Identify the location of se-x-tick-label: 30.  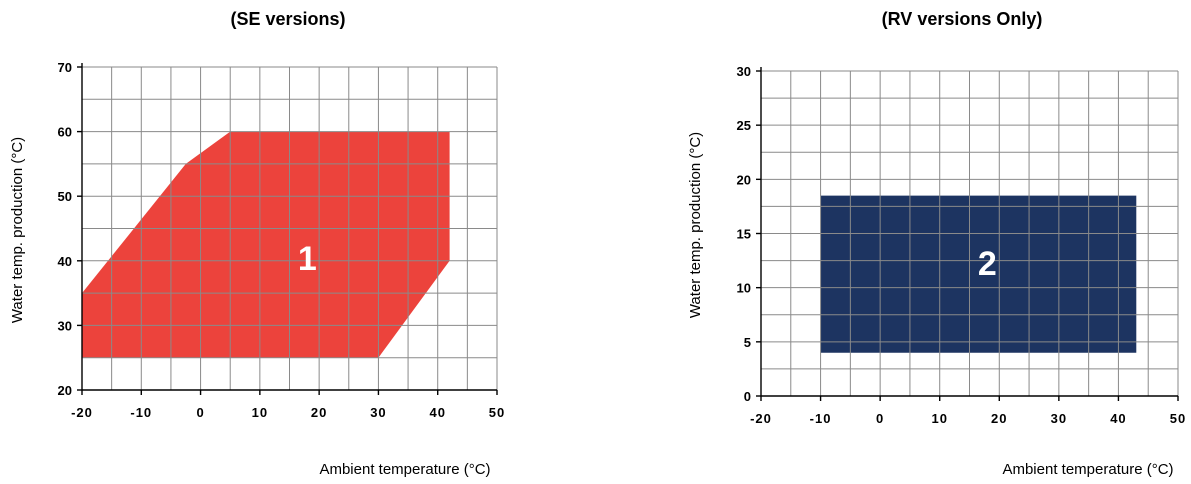
(378, 412).